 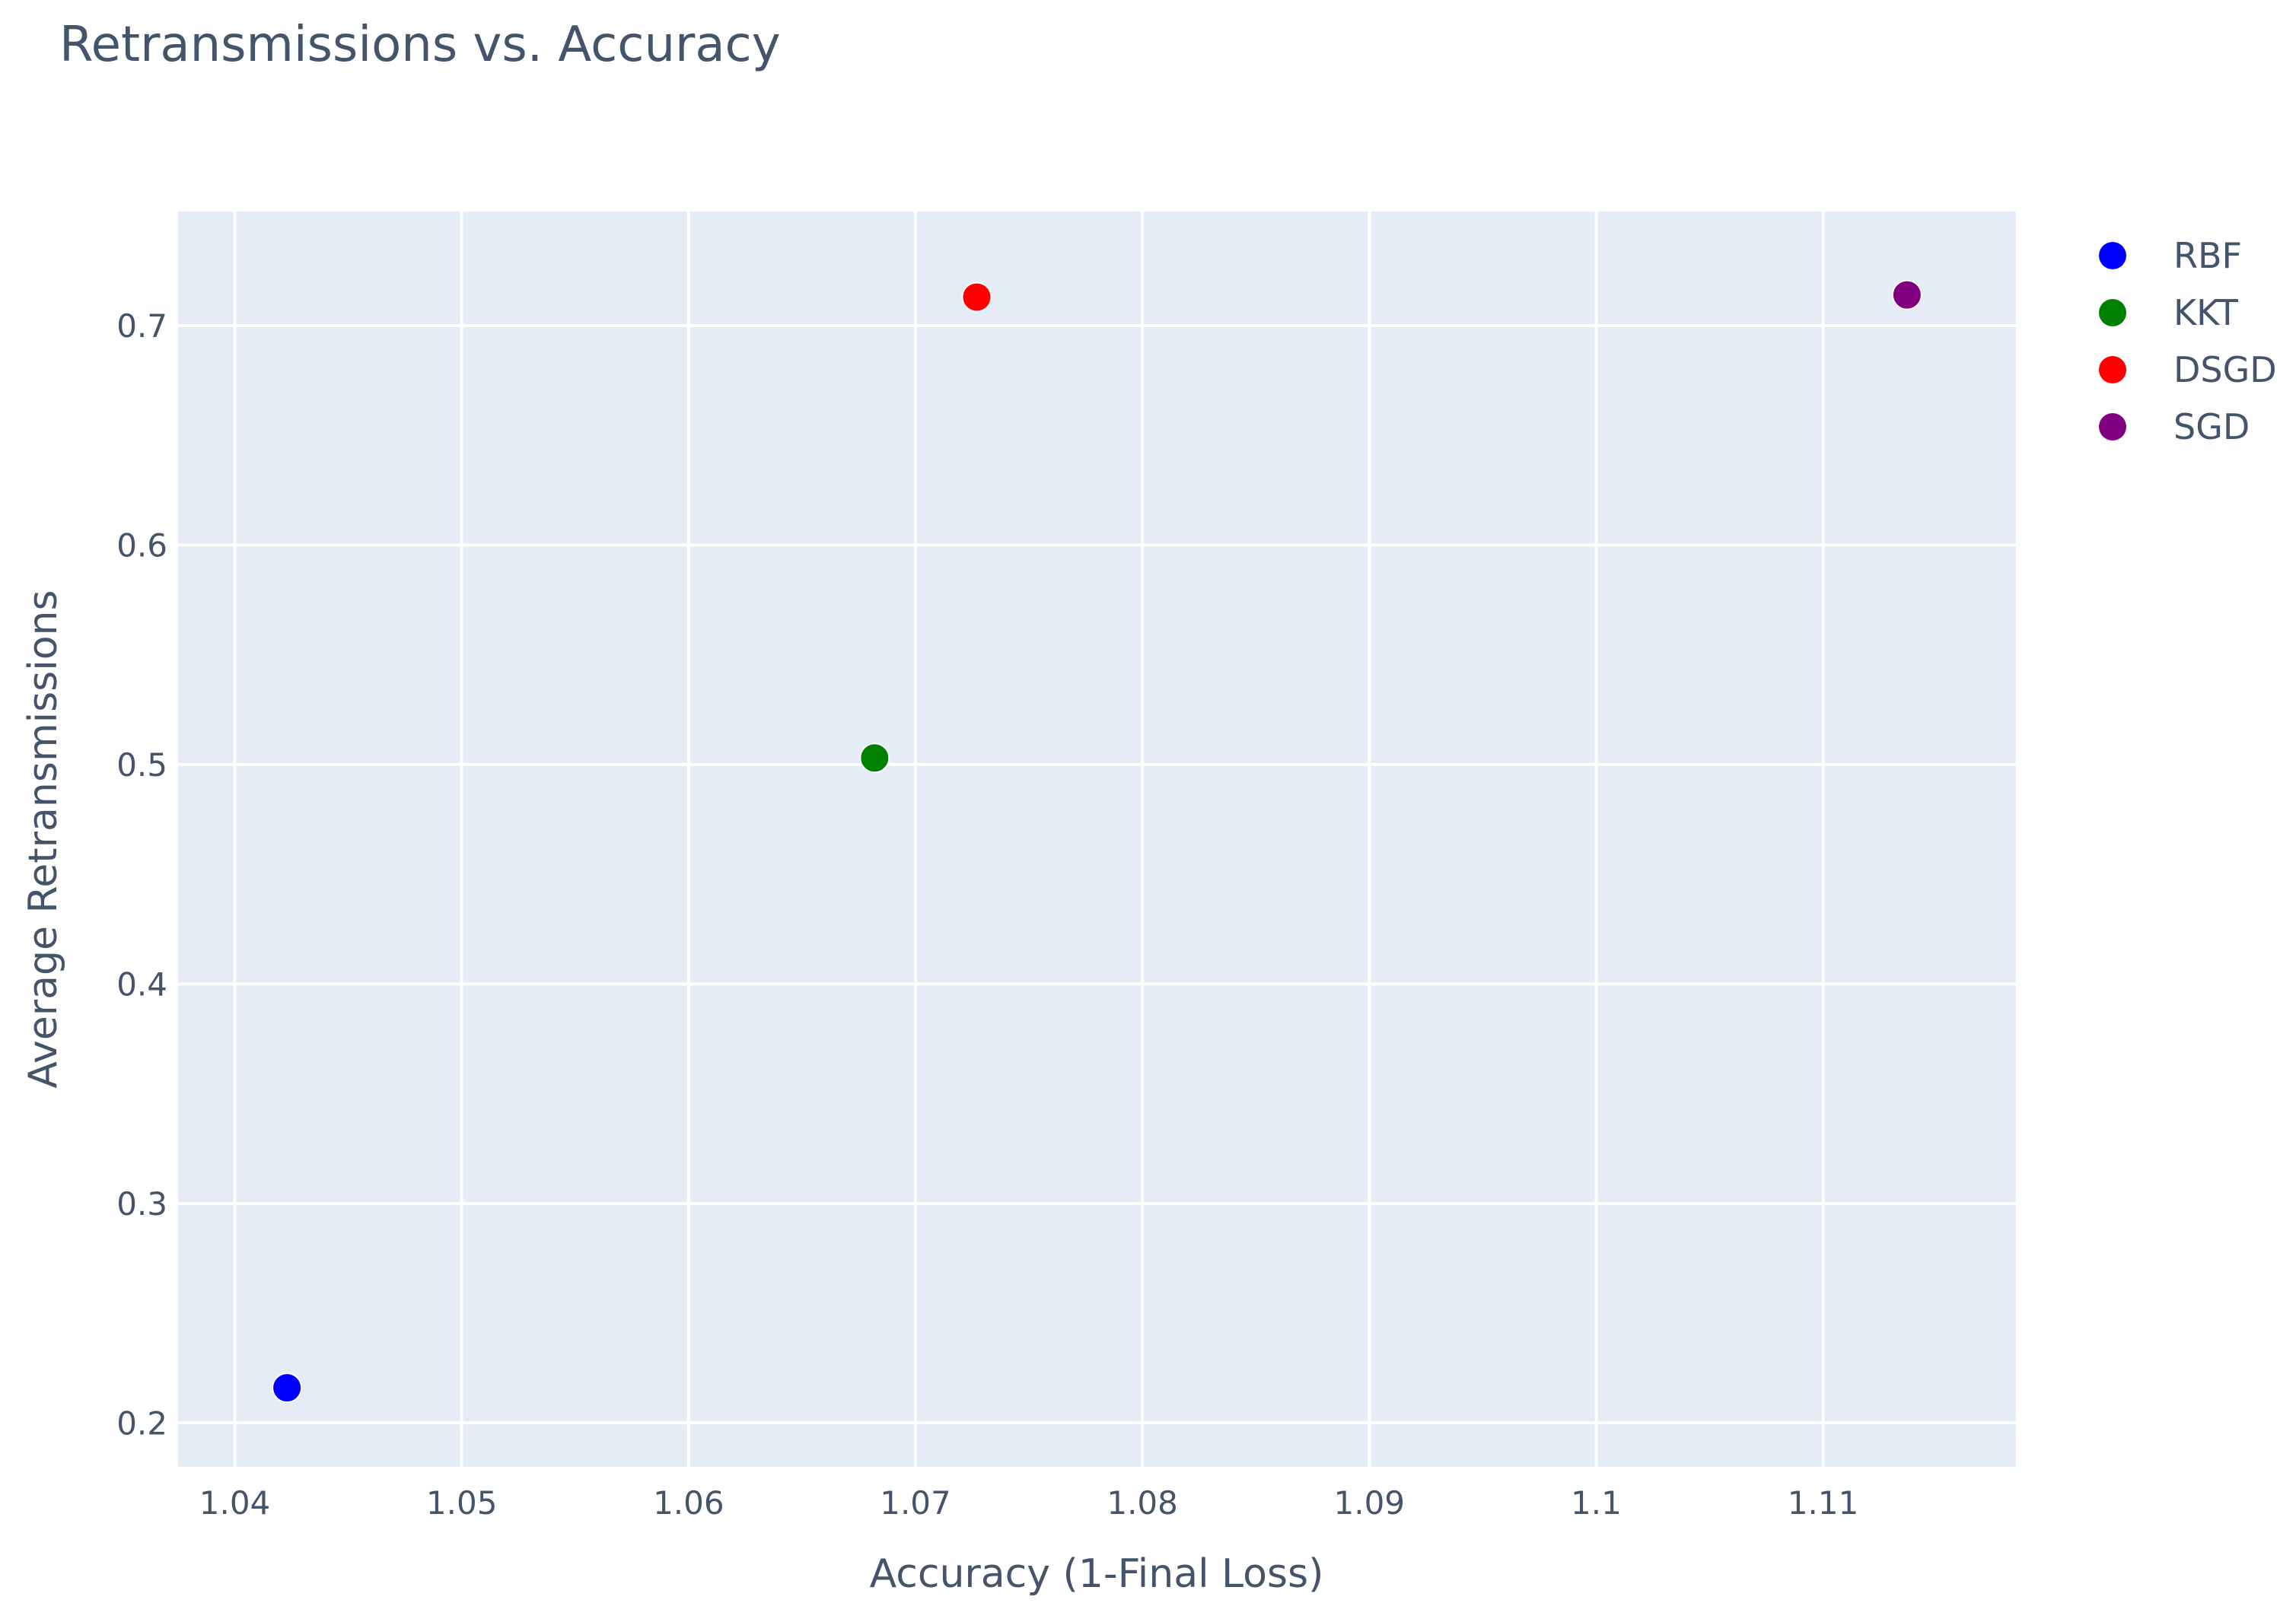 What do you see at coordinates (2169, 312) in the screenshot?
I see `legend-item-kkt: KKT` at bounding box center [2169, 312].